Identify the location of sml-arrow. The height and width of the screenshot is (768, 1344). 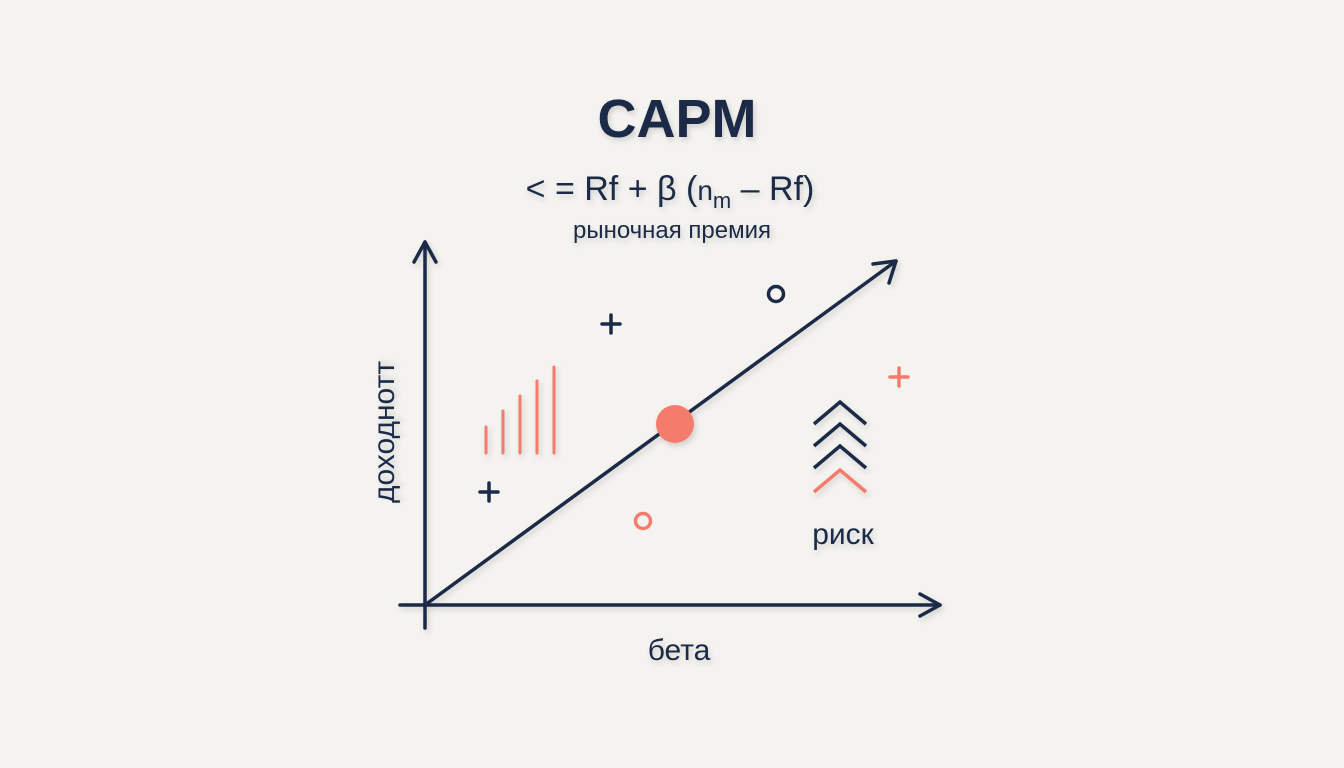
(884, 272).